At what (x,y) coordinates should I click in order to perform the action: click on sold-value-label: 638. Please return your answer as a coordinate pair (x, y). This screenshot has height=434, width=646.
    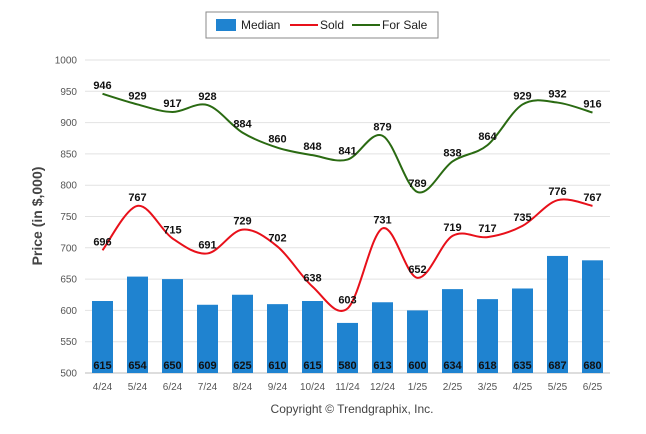
    Looking at the image, I should click on (312, 279).